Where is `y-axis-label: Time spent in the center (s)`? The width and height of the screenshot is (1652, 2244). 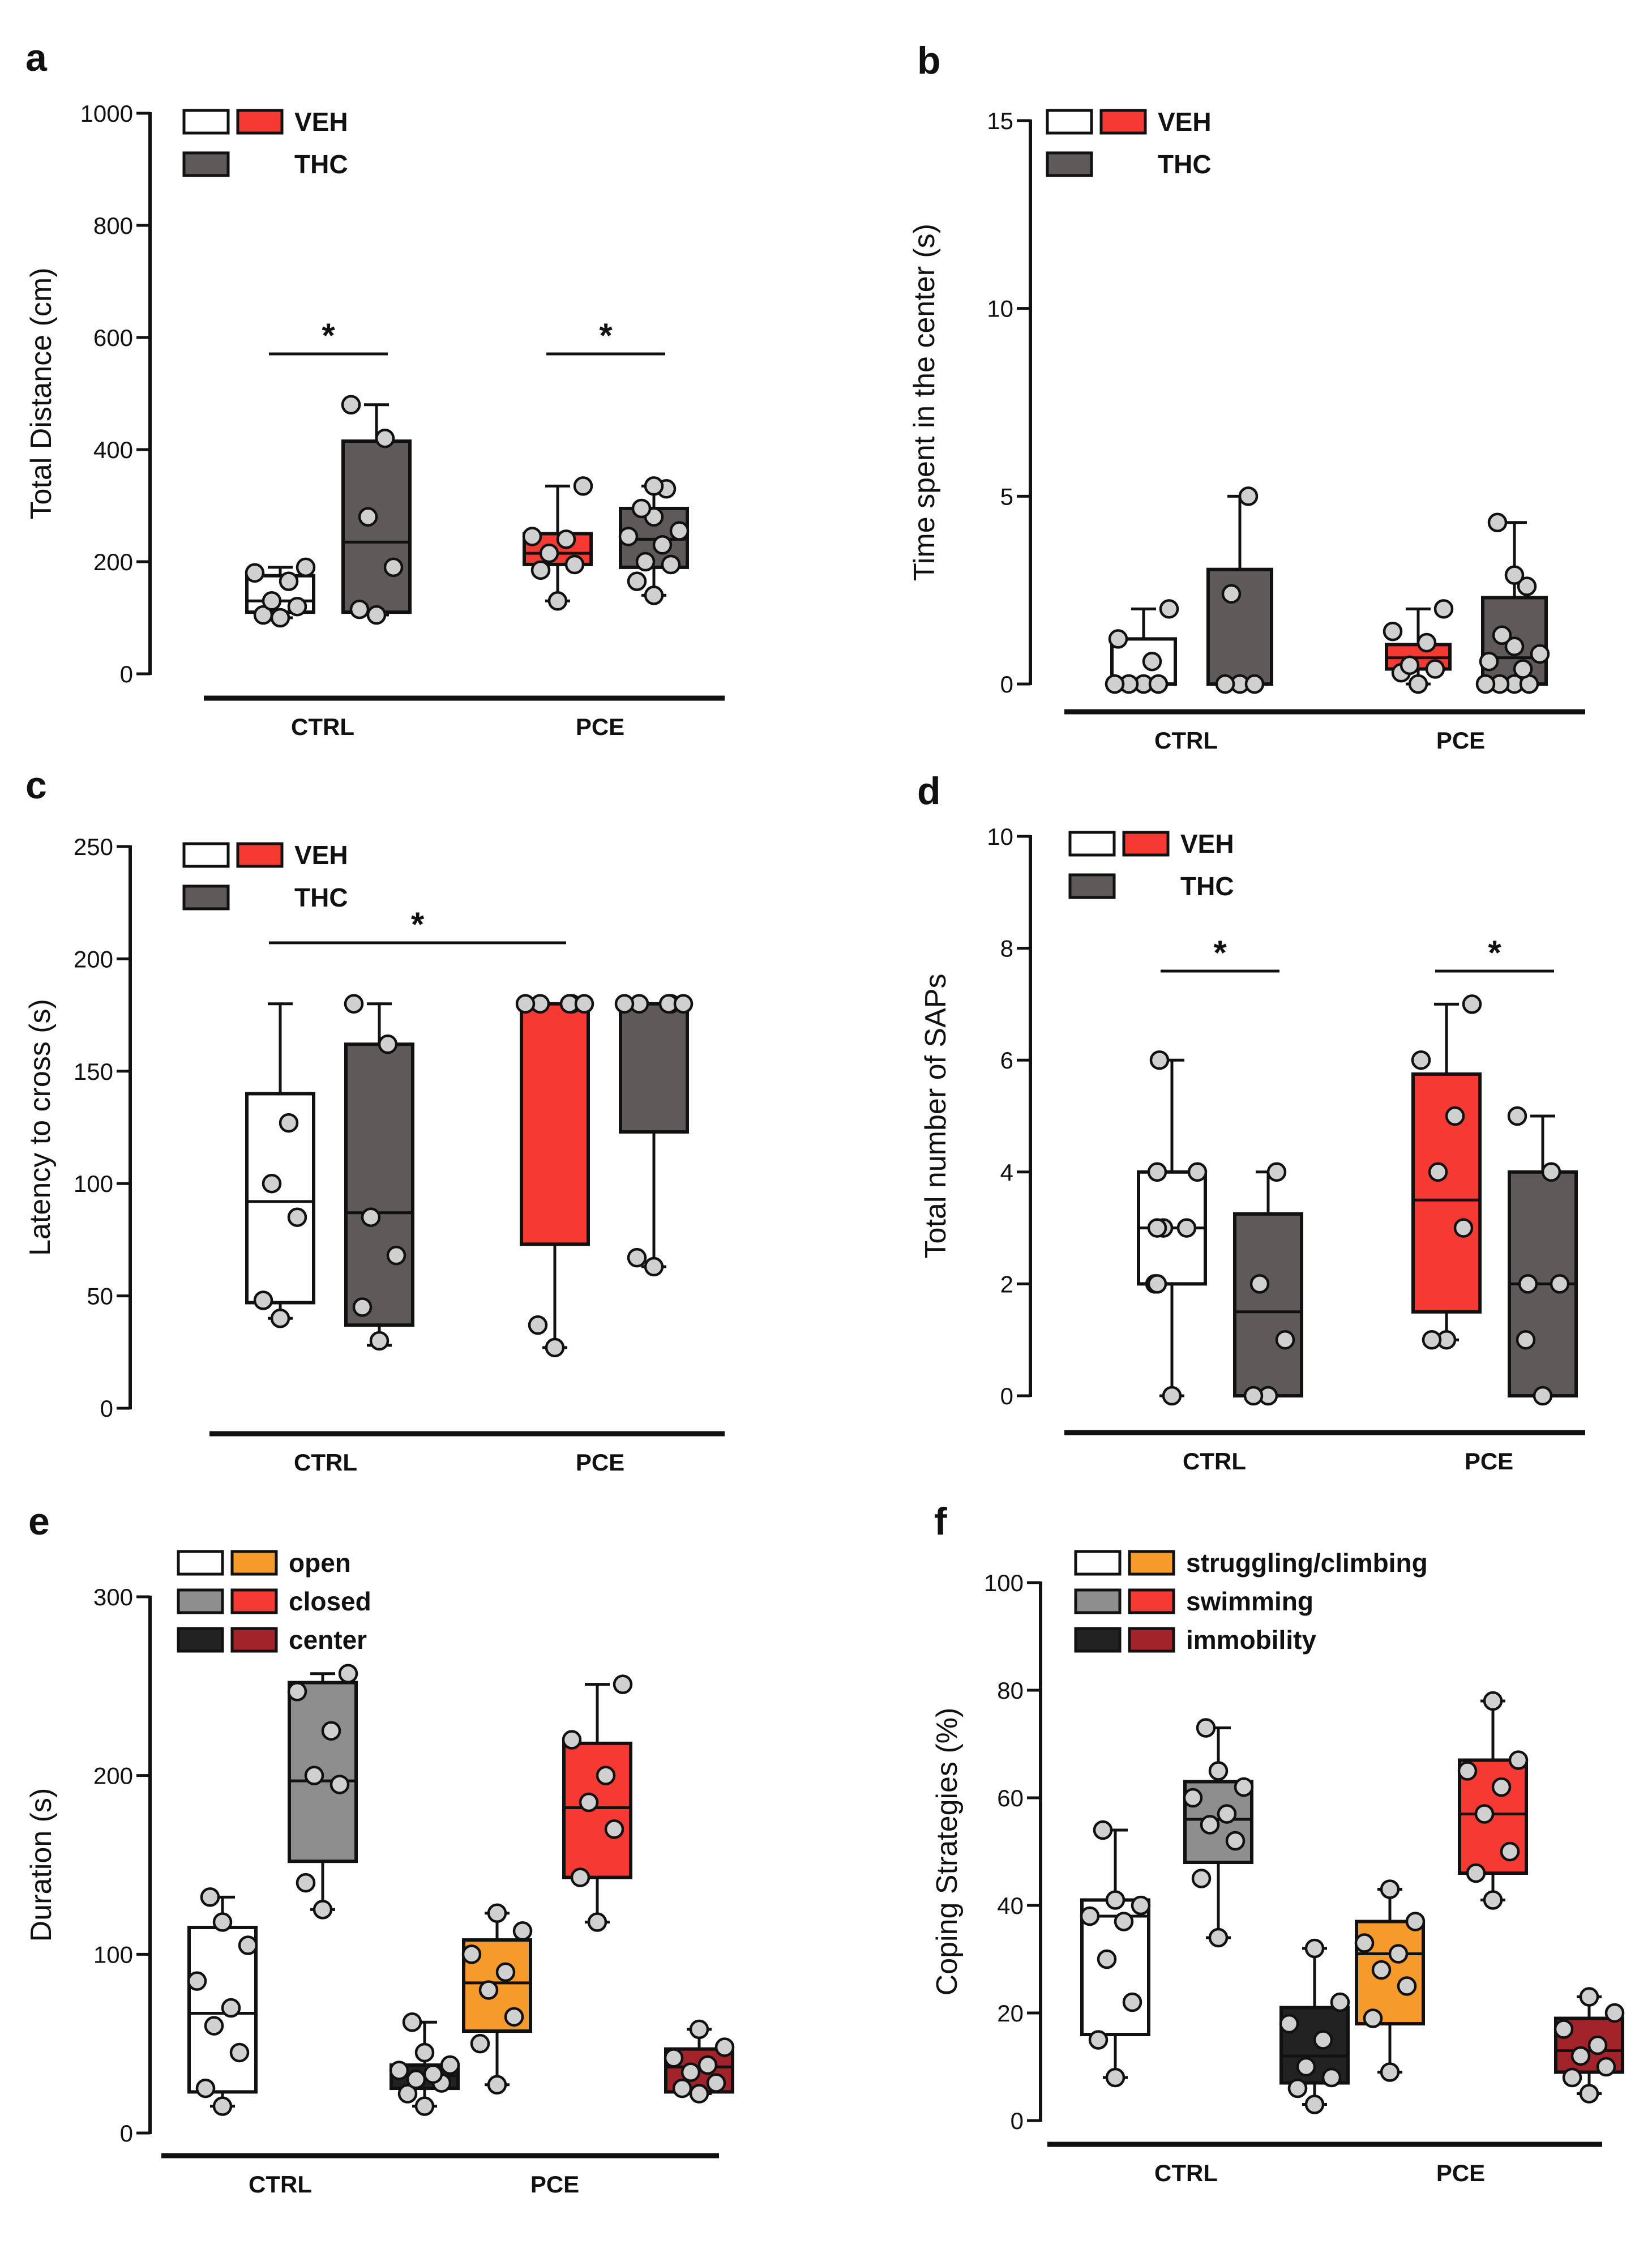 y-axis-label: Time spent in the center (s) is located at coordinates (924, 403).